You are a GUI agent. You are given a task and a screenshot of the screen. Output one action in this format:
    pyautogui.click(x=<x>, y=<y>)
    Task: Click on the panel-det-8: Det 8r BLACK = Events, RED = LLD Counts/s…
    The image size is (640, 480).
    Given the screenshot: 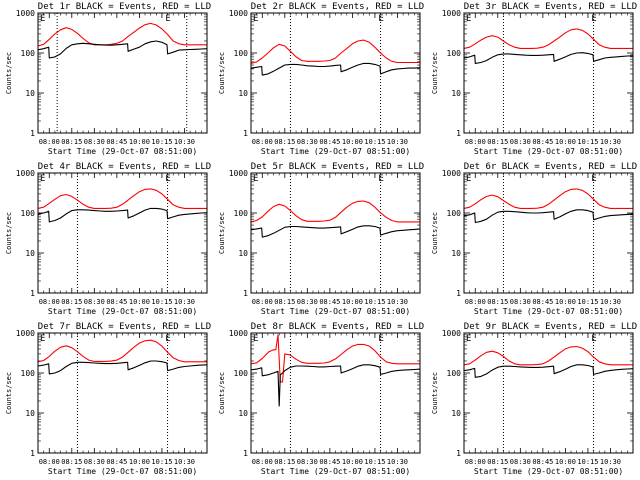 What is the action you would take?
    pyautogui.click(x=321, y=399)
    